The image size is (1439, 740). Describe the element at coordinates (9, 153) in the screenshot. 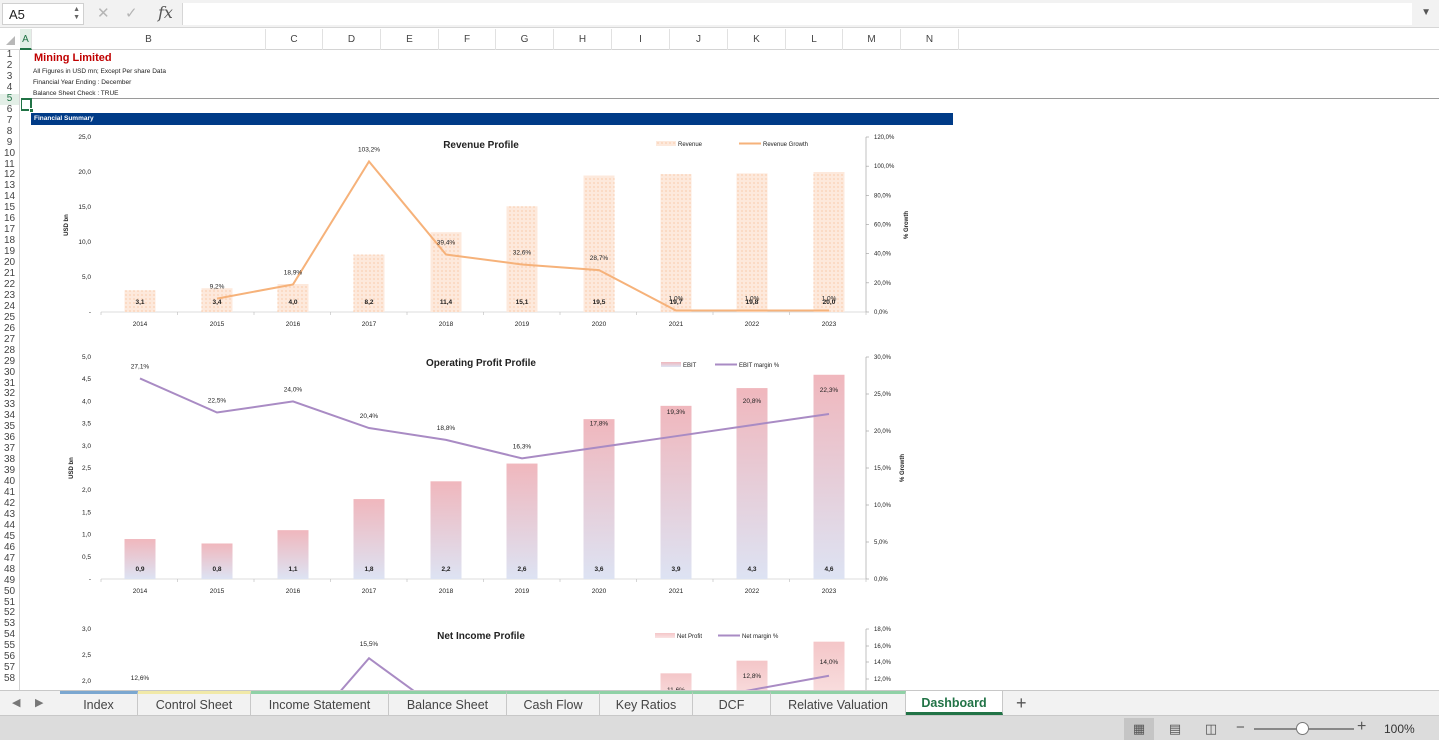

I see `row-header-10: 10` at that location.